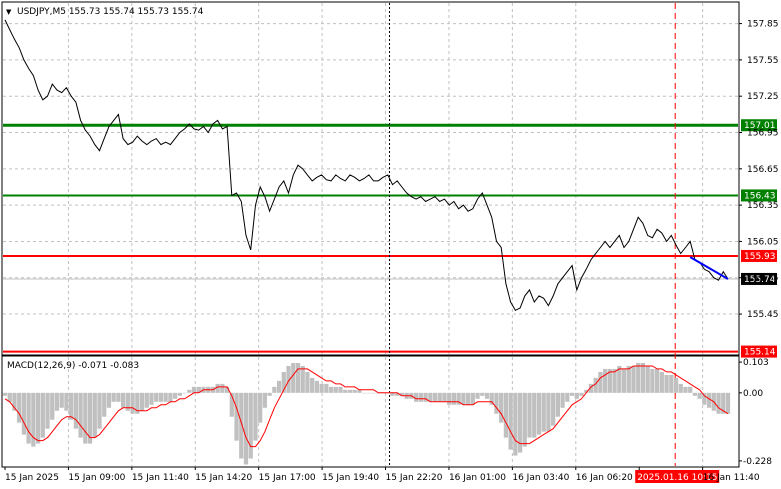 Image resolution: width=781 pixels, height=489 pixels. What do you see at coordinates (763, 206) in the screenshot?
I see `y-tick-label: 156.35` at bounding box center [763, 206].